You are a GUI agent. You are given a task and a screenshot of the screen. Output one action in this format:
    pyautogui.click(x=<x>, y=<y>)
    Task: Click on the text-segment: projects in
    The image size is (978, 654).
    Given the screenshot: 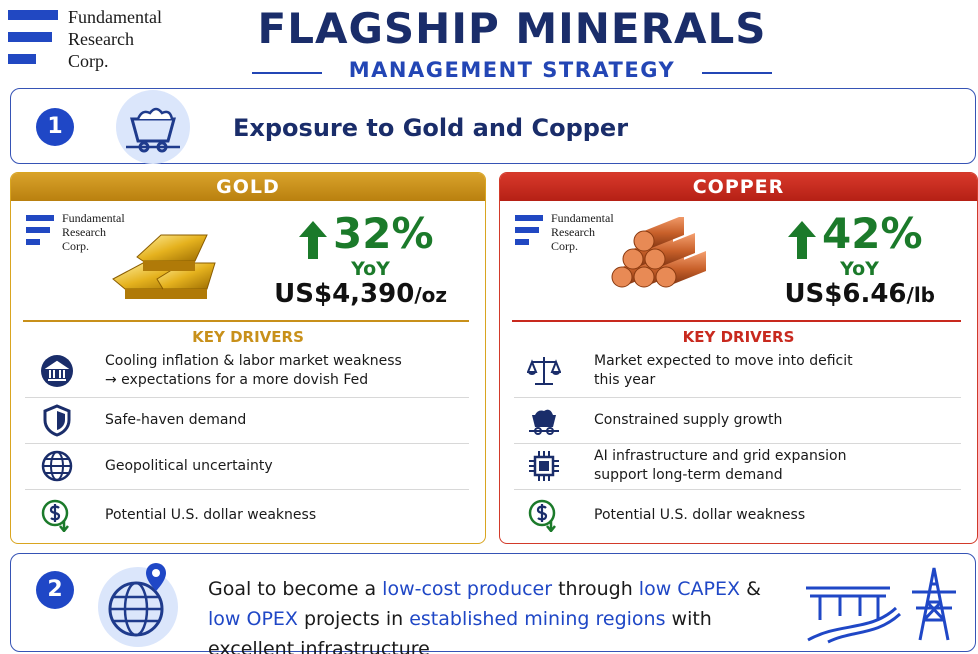 What is the action you would take?
    pyautogui.click(x=353, y=619)
    